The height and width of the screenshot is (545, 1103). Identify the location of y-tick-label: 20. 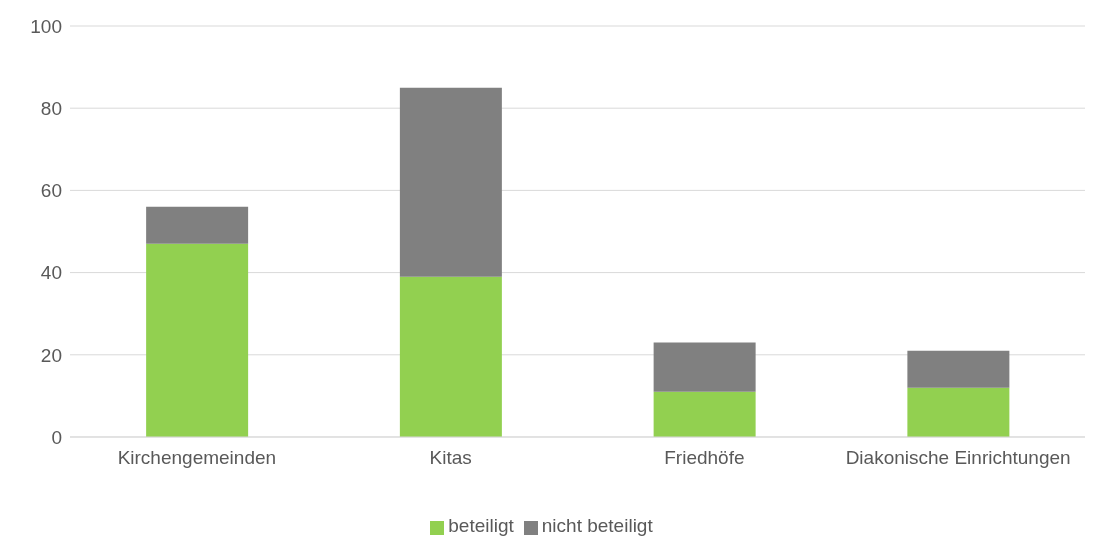
(51, 355).